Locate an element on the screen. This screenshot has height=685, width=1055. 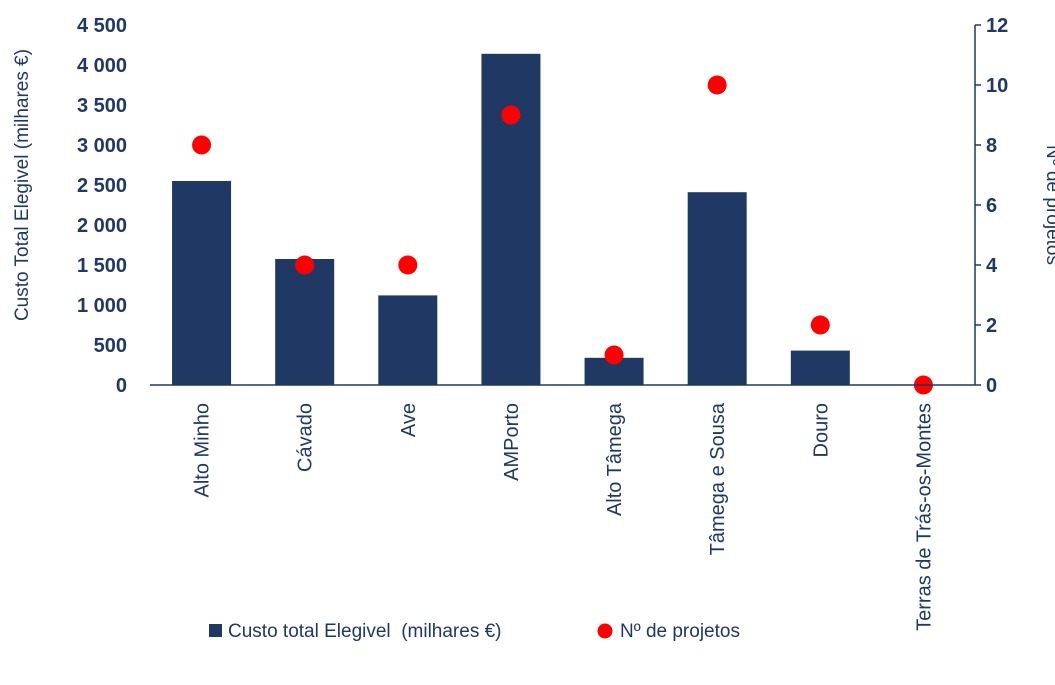
y-axis-right-ticks: 0 2 4 6 8 10 12 is located at coordinates (991, 206).